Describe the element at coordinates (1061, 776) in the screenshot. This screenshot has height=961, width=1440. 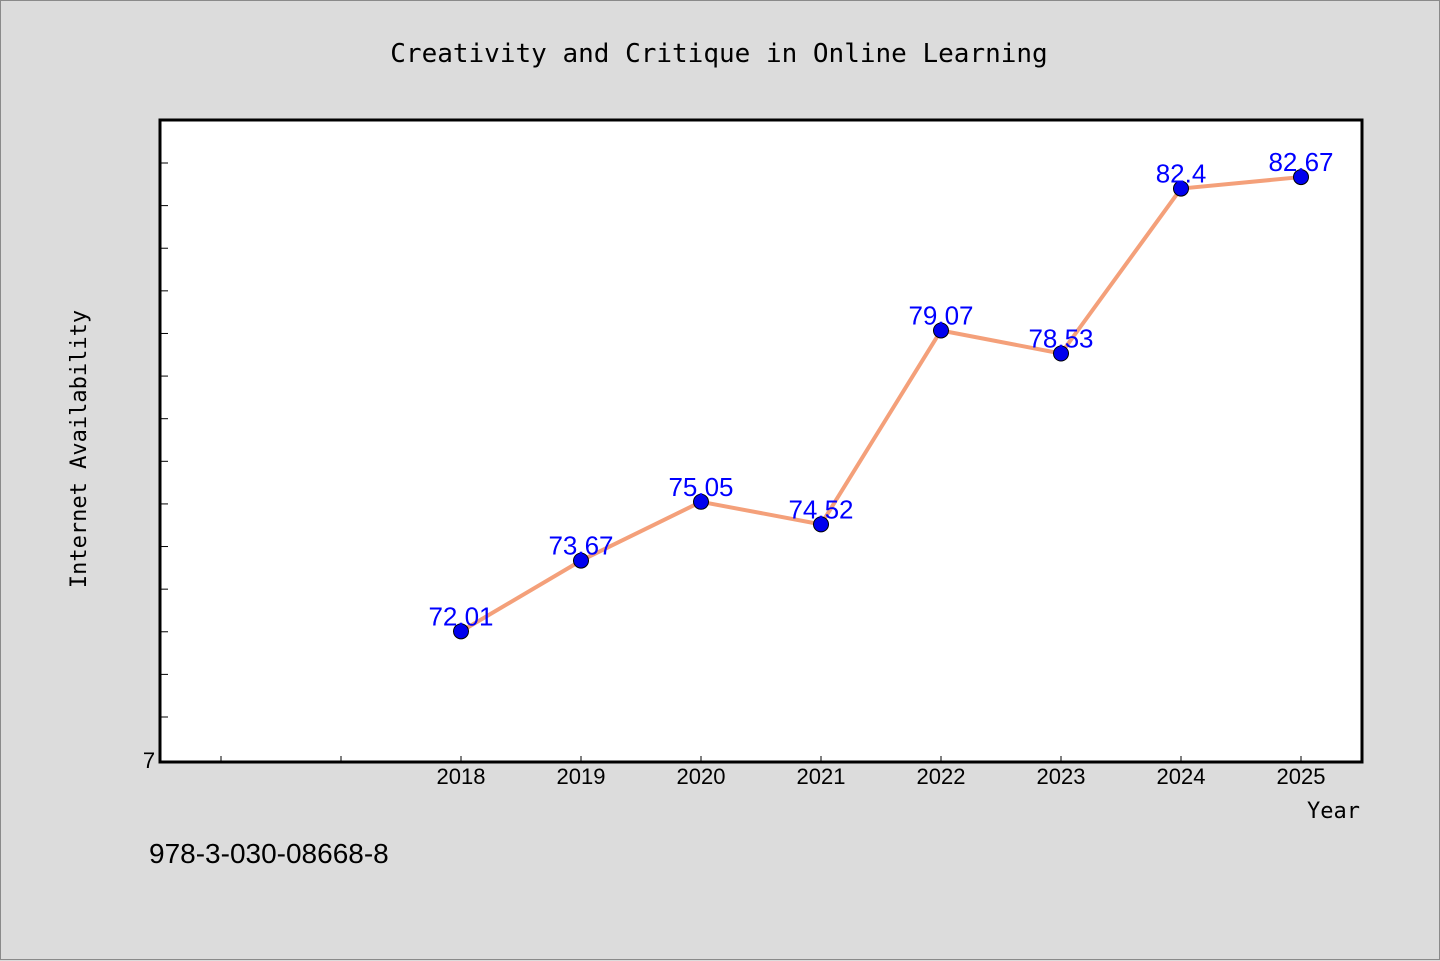
I see `x-tick-label: 2023` at that location.